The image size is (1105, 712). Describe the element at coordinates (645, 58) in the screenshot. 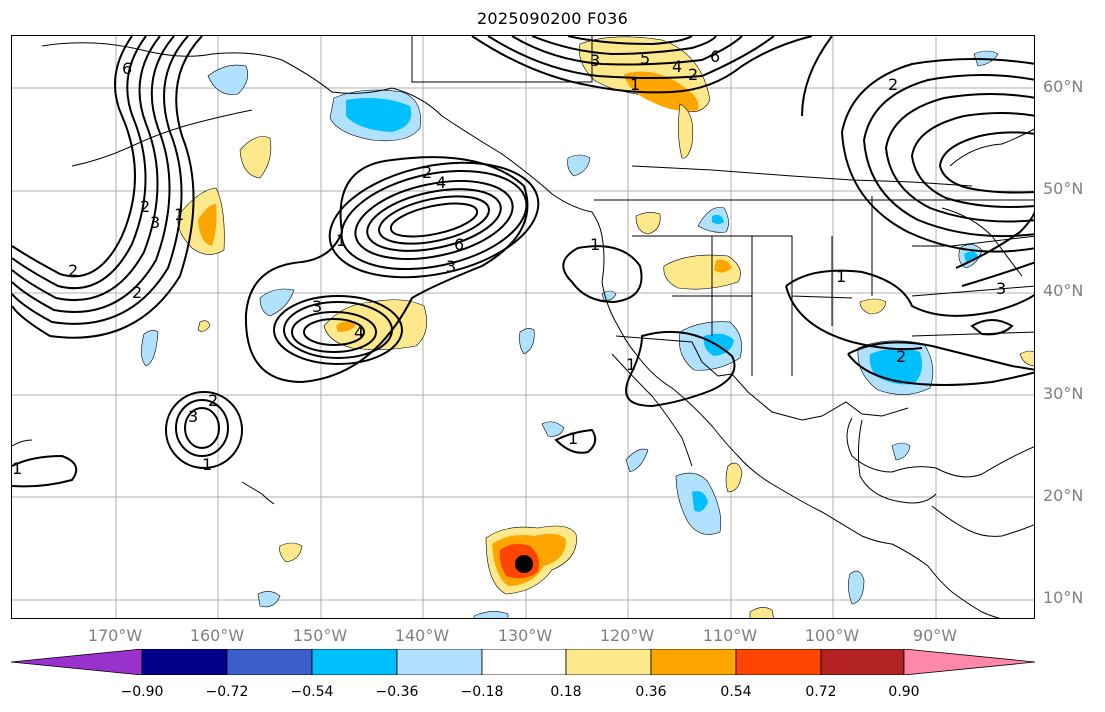

I see `contour-label: 5` at that location.